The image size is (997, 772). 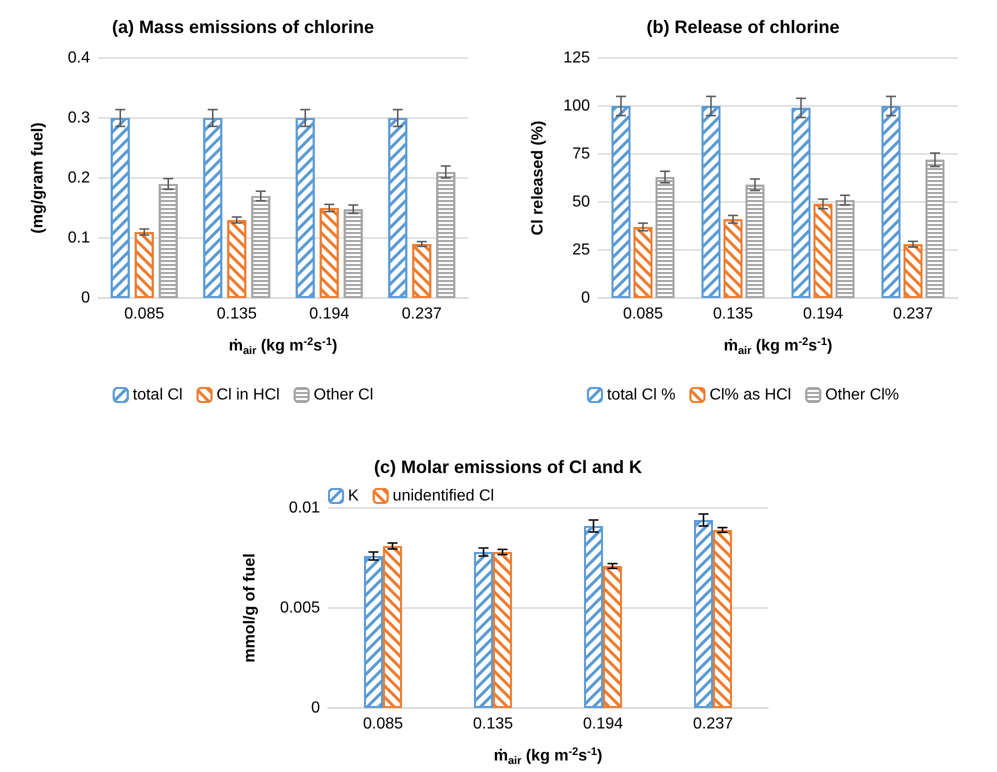 What do you see at coordinates (79, 238) in the screenshot?
I see `y-tick-label: 0.1` at bounding box center [79, 238].